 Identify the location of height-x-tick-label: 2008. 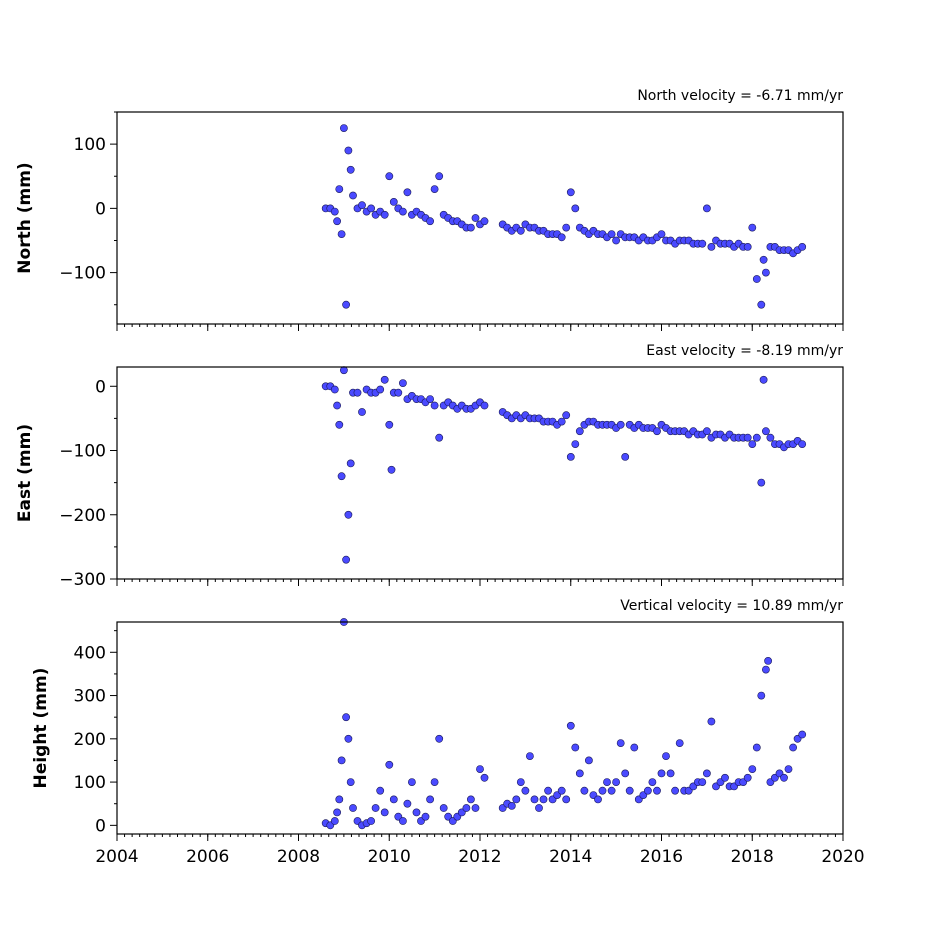
(298, 857).